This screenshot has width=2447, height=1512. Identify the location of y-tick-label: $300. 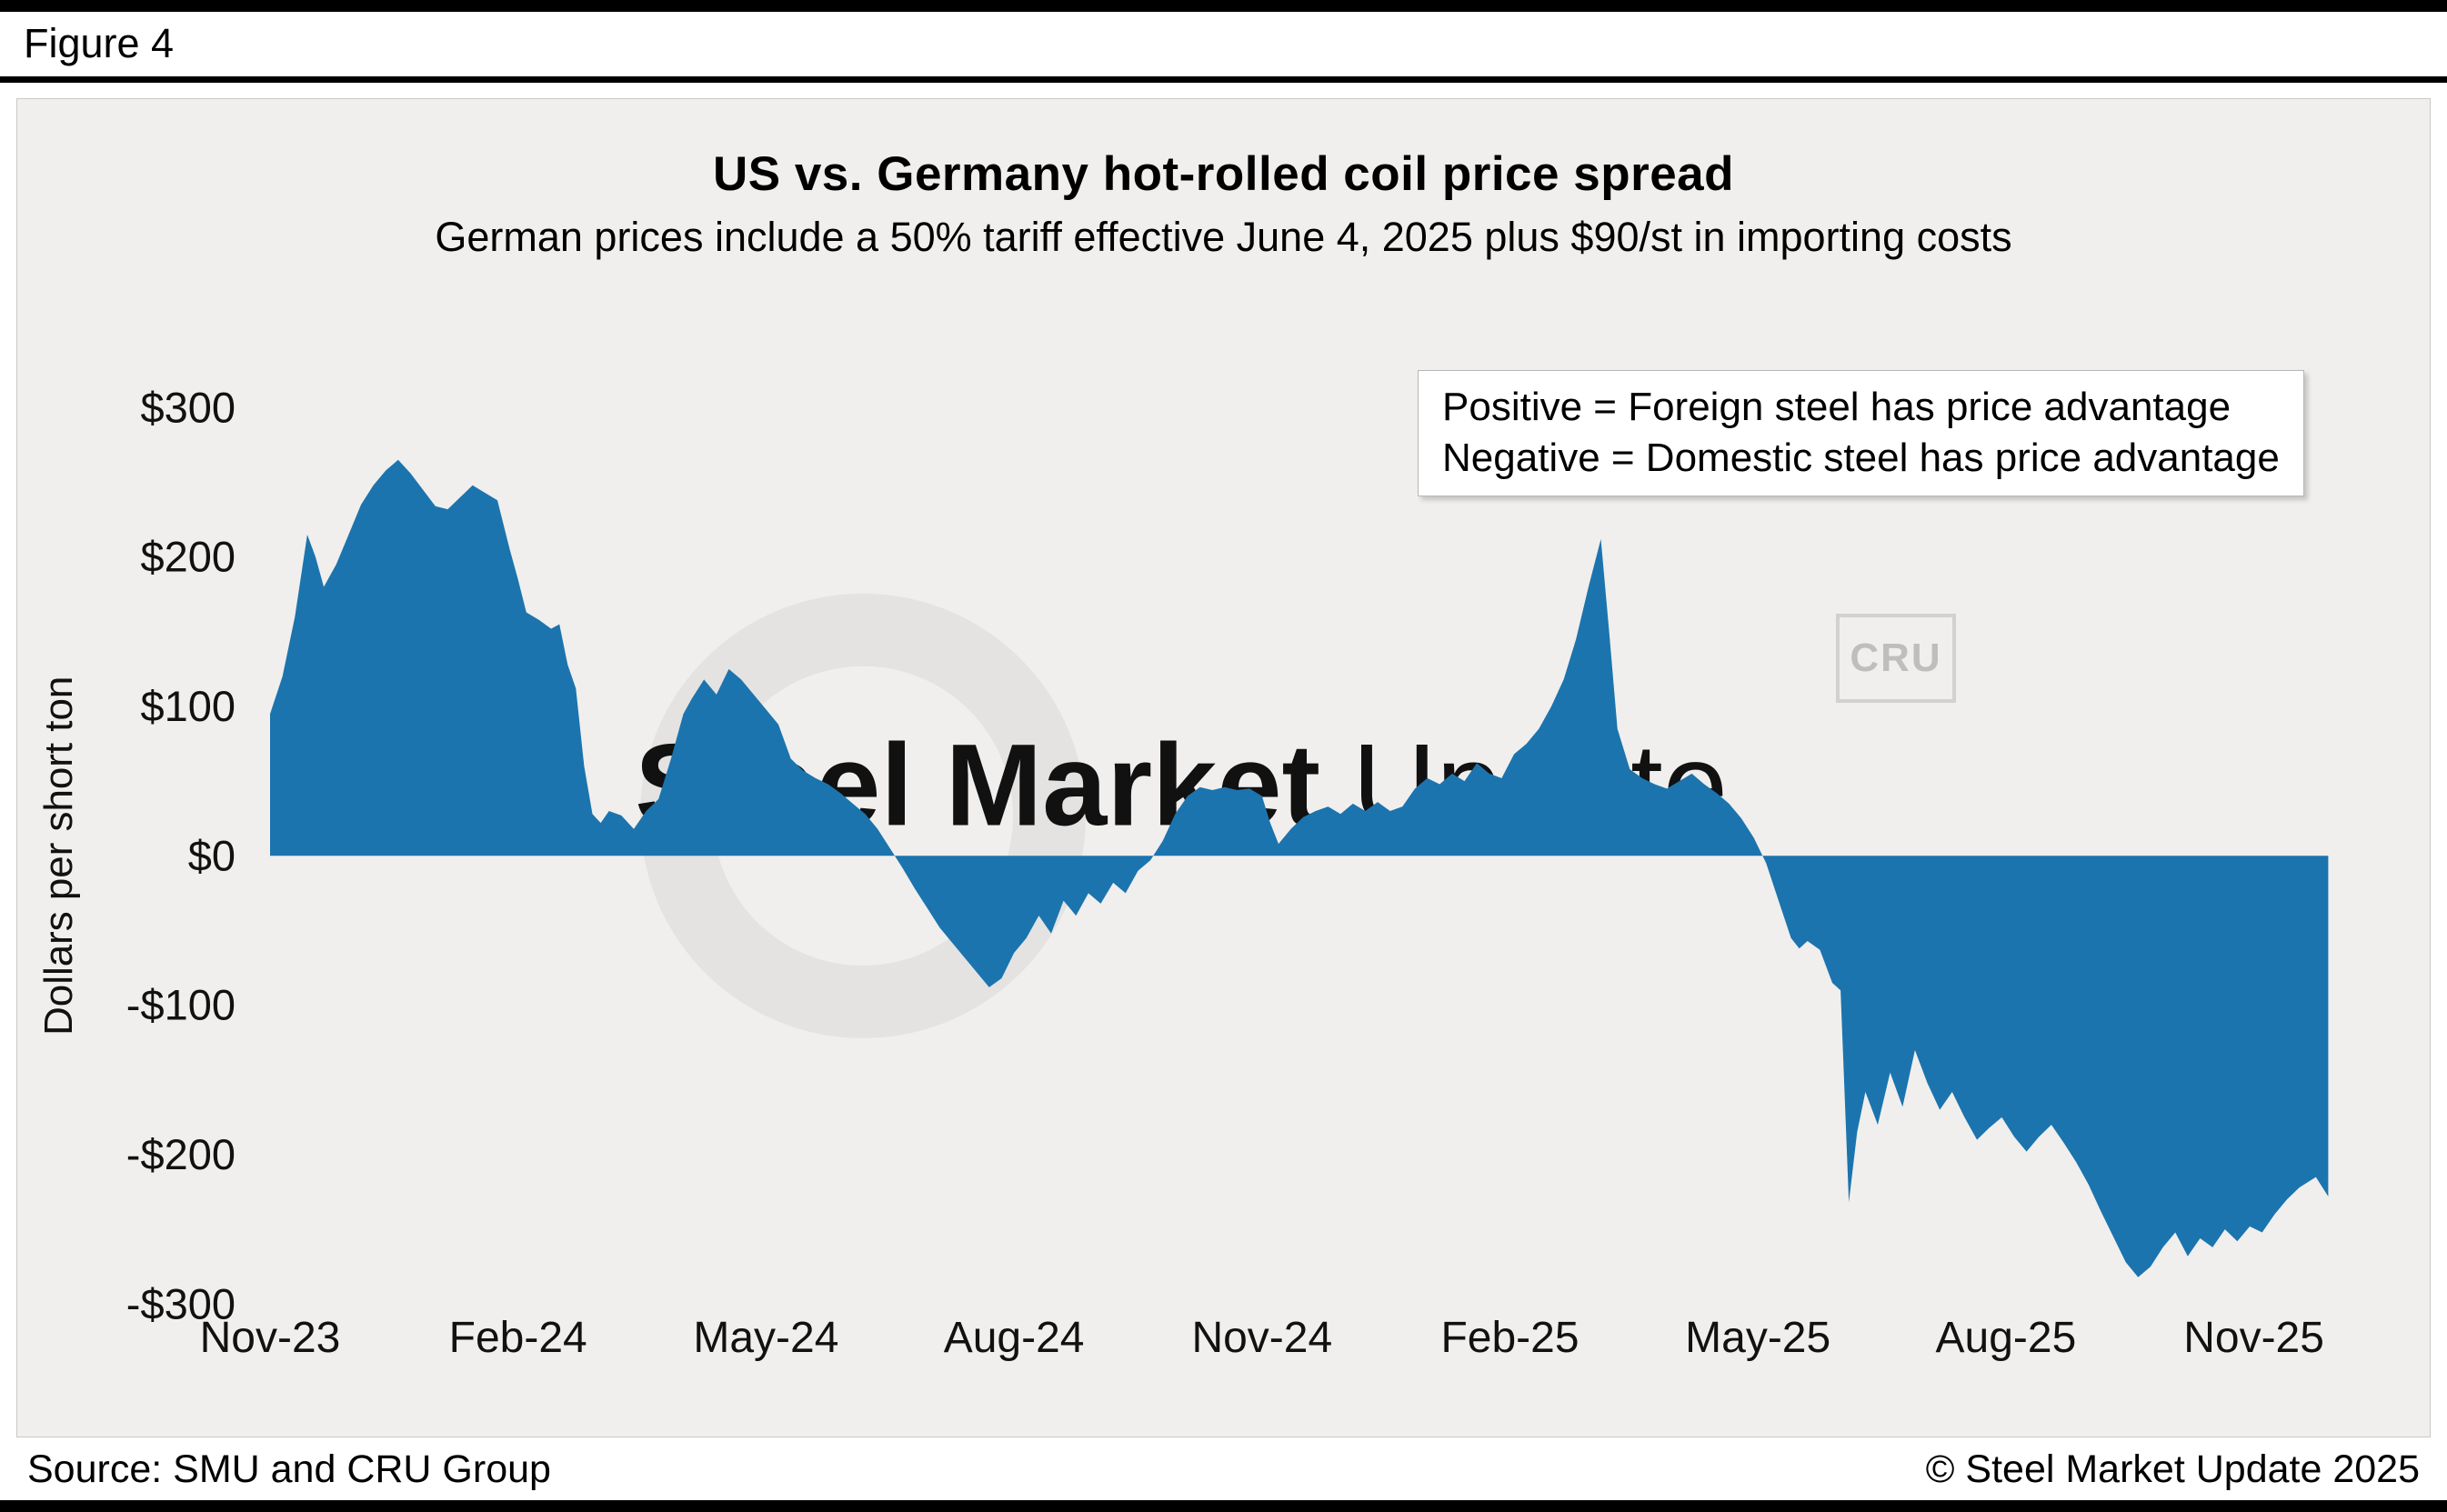
(188, 407).